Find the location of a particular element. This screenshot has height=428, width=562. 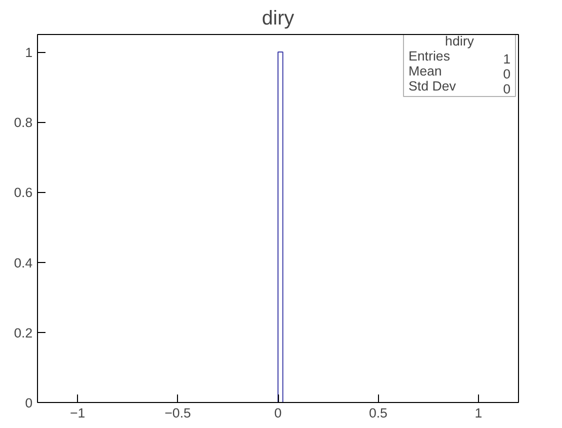

annotation: Mean is located at coordinates (425, 71).